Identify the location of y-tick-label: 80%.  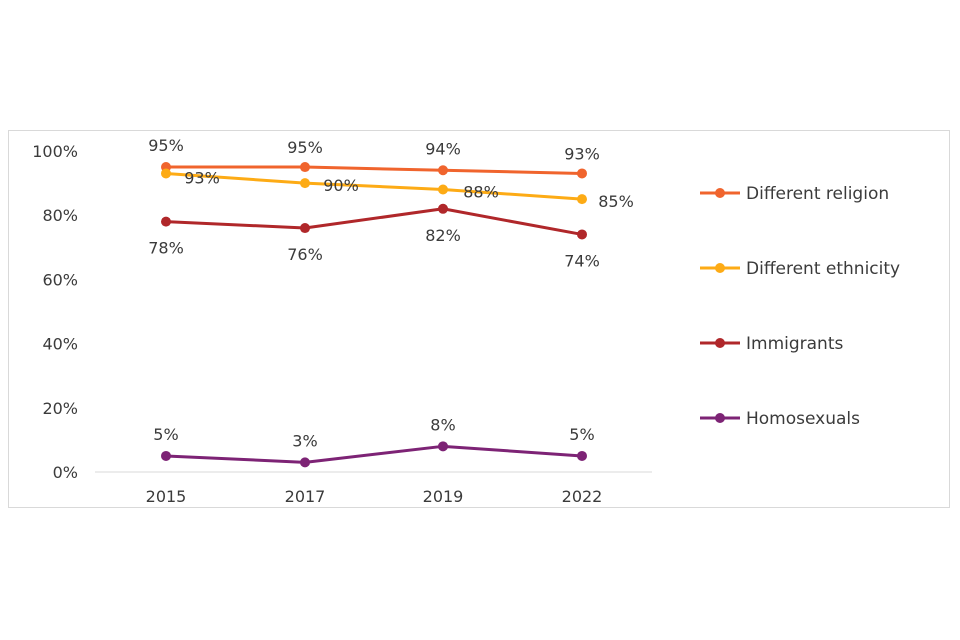
(60, 215).